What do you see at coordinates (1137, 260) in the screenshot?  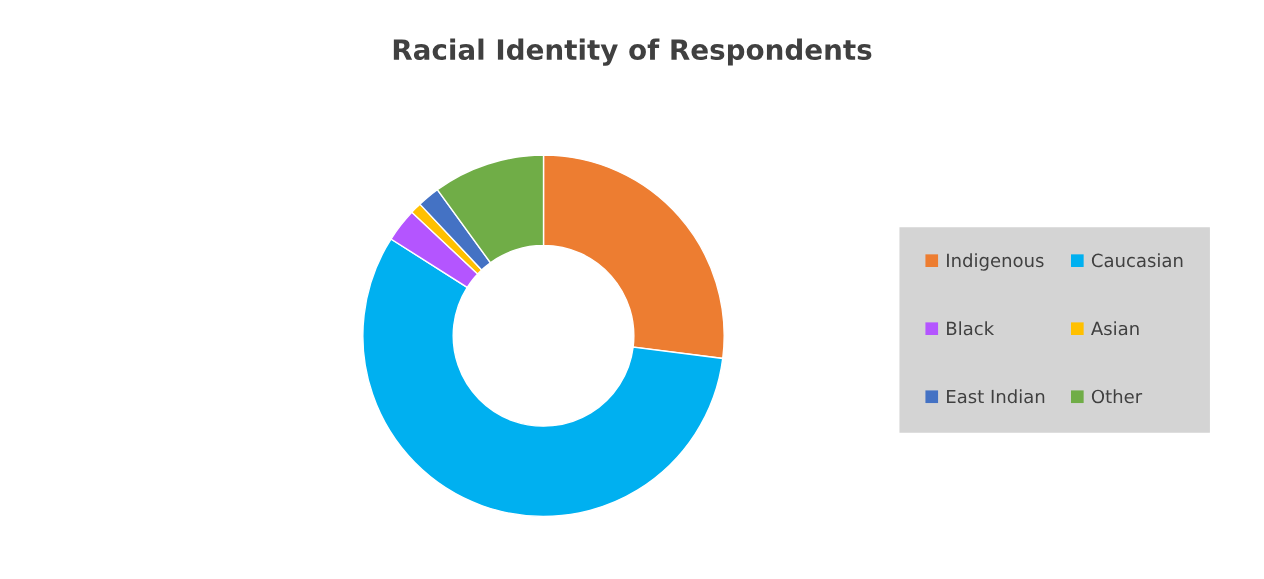 I see `legend-label: Caucasian` at bounding box center [1137, 260].